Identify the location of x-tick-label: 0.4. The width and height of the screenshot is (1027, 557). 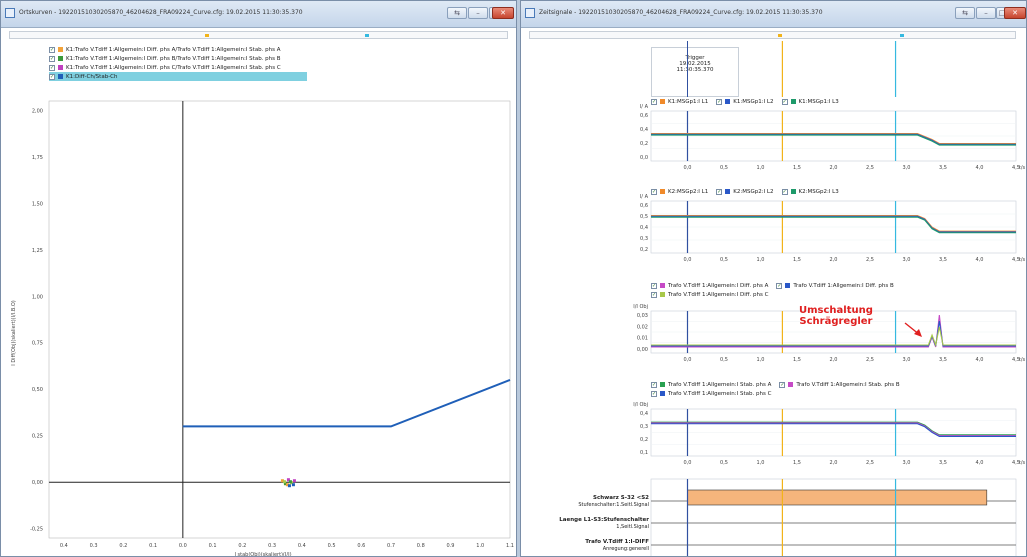
(302, 546).